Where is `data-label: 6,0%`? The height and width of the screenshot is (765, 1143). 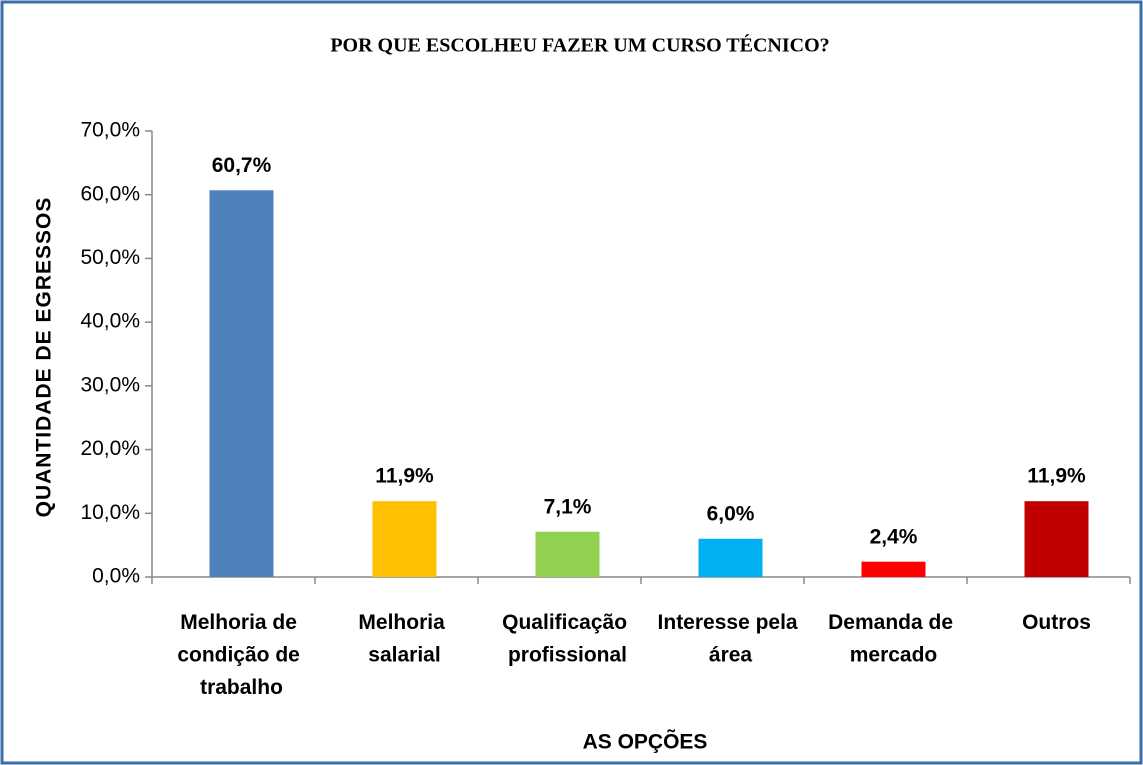 data-label: 6,0% is located at coordinates (731, 513).